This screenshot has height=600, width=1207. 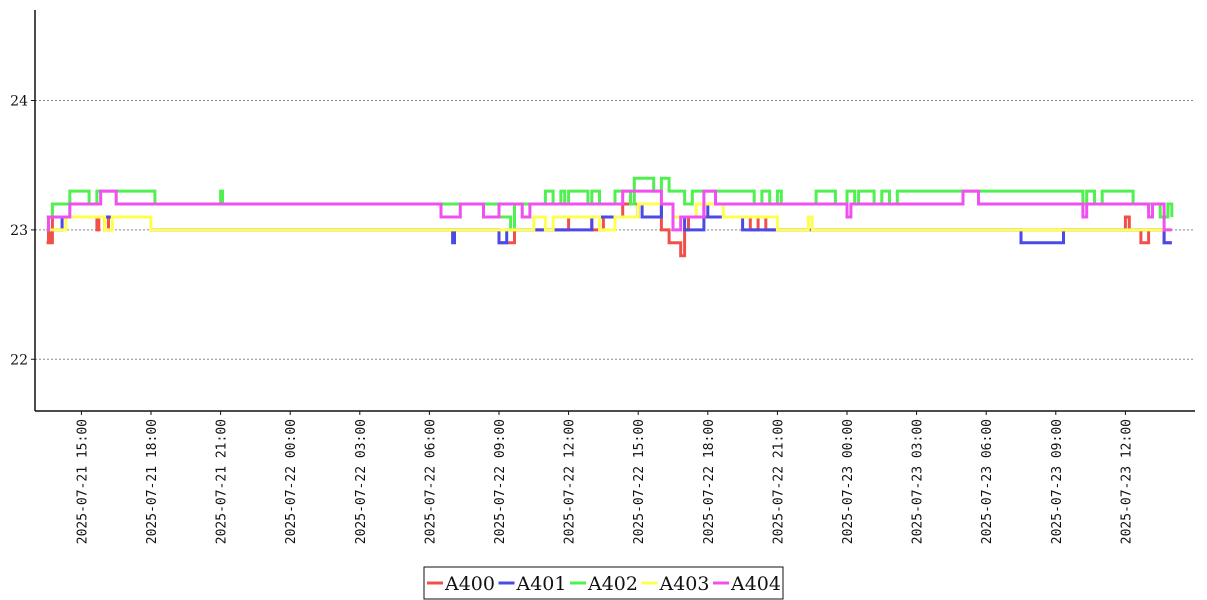 I want to click on x-tick-label: 2025-07-22 15:00, so click(x=639, y=481).